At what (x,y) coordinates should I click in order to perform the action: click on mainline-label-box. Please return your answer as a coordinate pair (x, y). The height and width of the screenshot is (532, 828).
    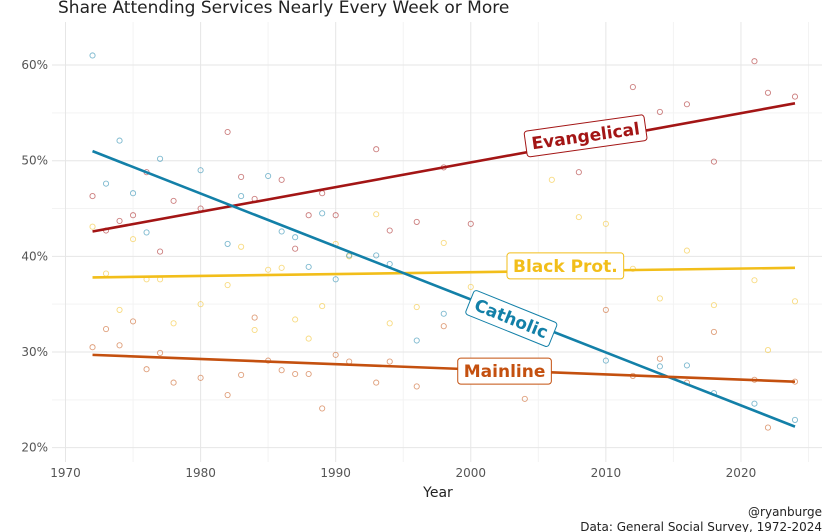
    Looking at the image, I should click on (504, 371).